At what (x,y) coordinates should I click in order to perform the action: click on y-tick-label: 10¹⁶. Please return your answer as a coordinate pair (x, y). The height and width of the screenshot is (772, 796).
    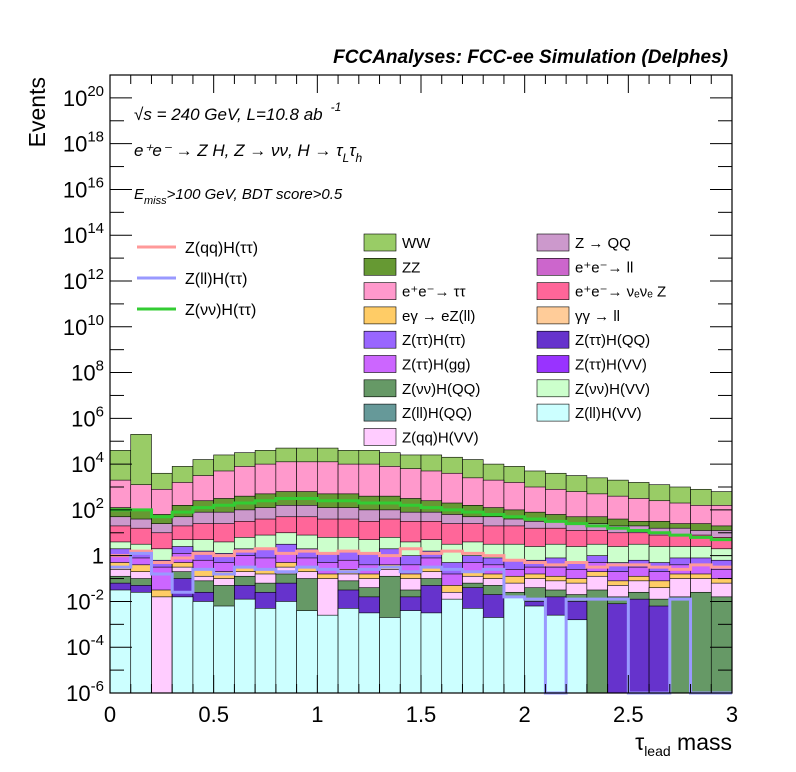
    Looking at the image, I should click on (83, 188).